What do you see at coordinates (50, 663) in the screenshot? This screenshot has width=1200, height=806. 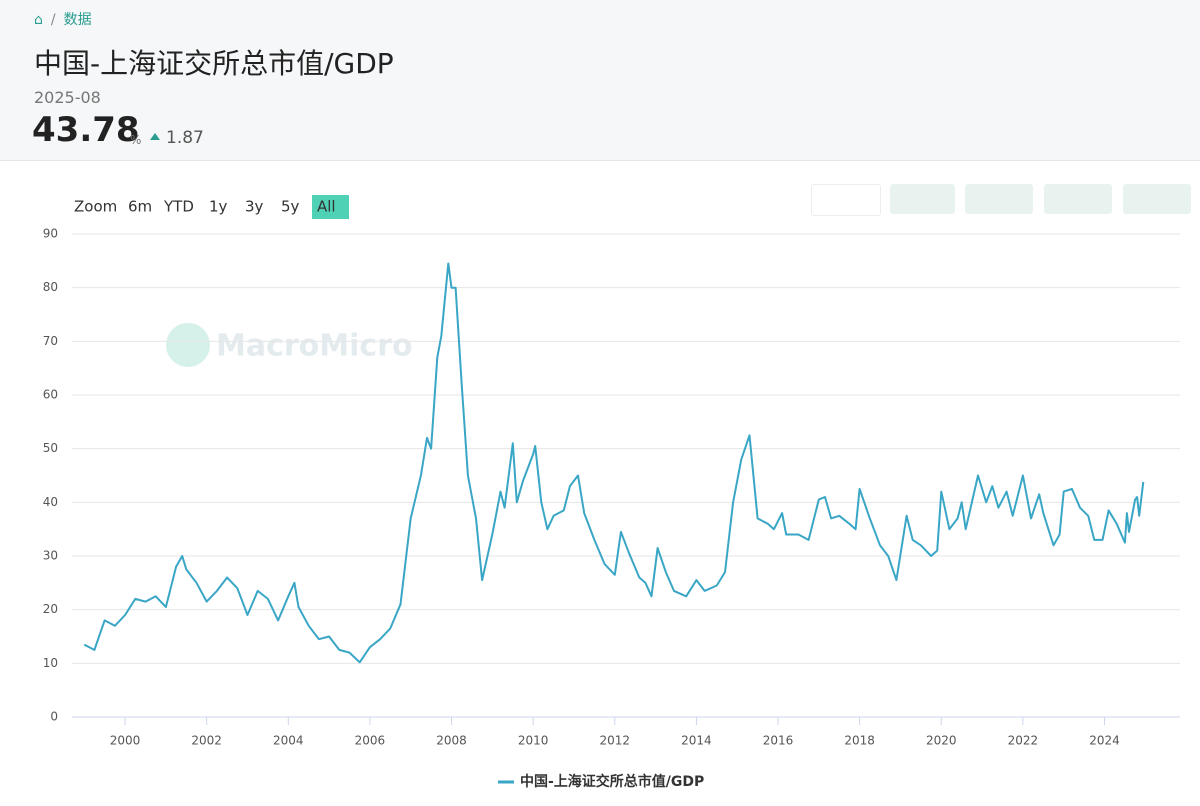 I see `y-tick-label: 10` at bounding box center [50, 663].